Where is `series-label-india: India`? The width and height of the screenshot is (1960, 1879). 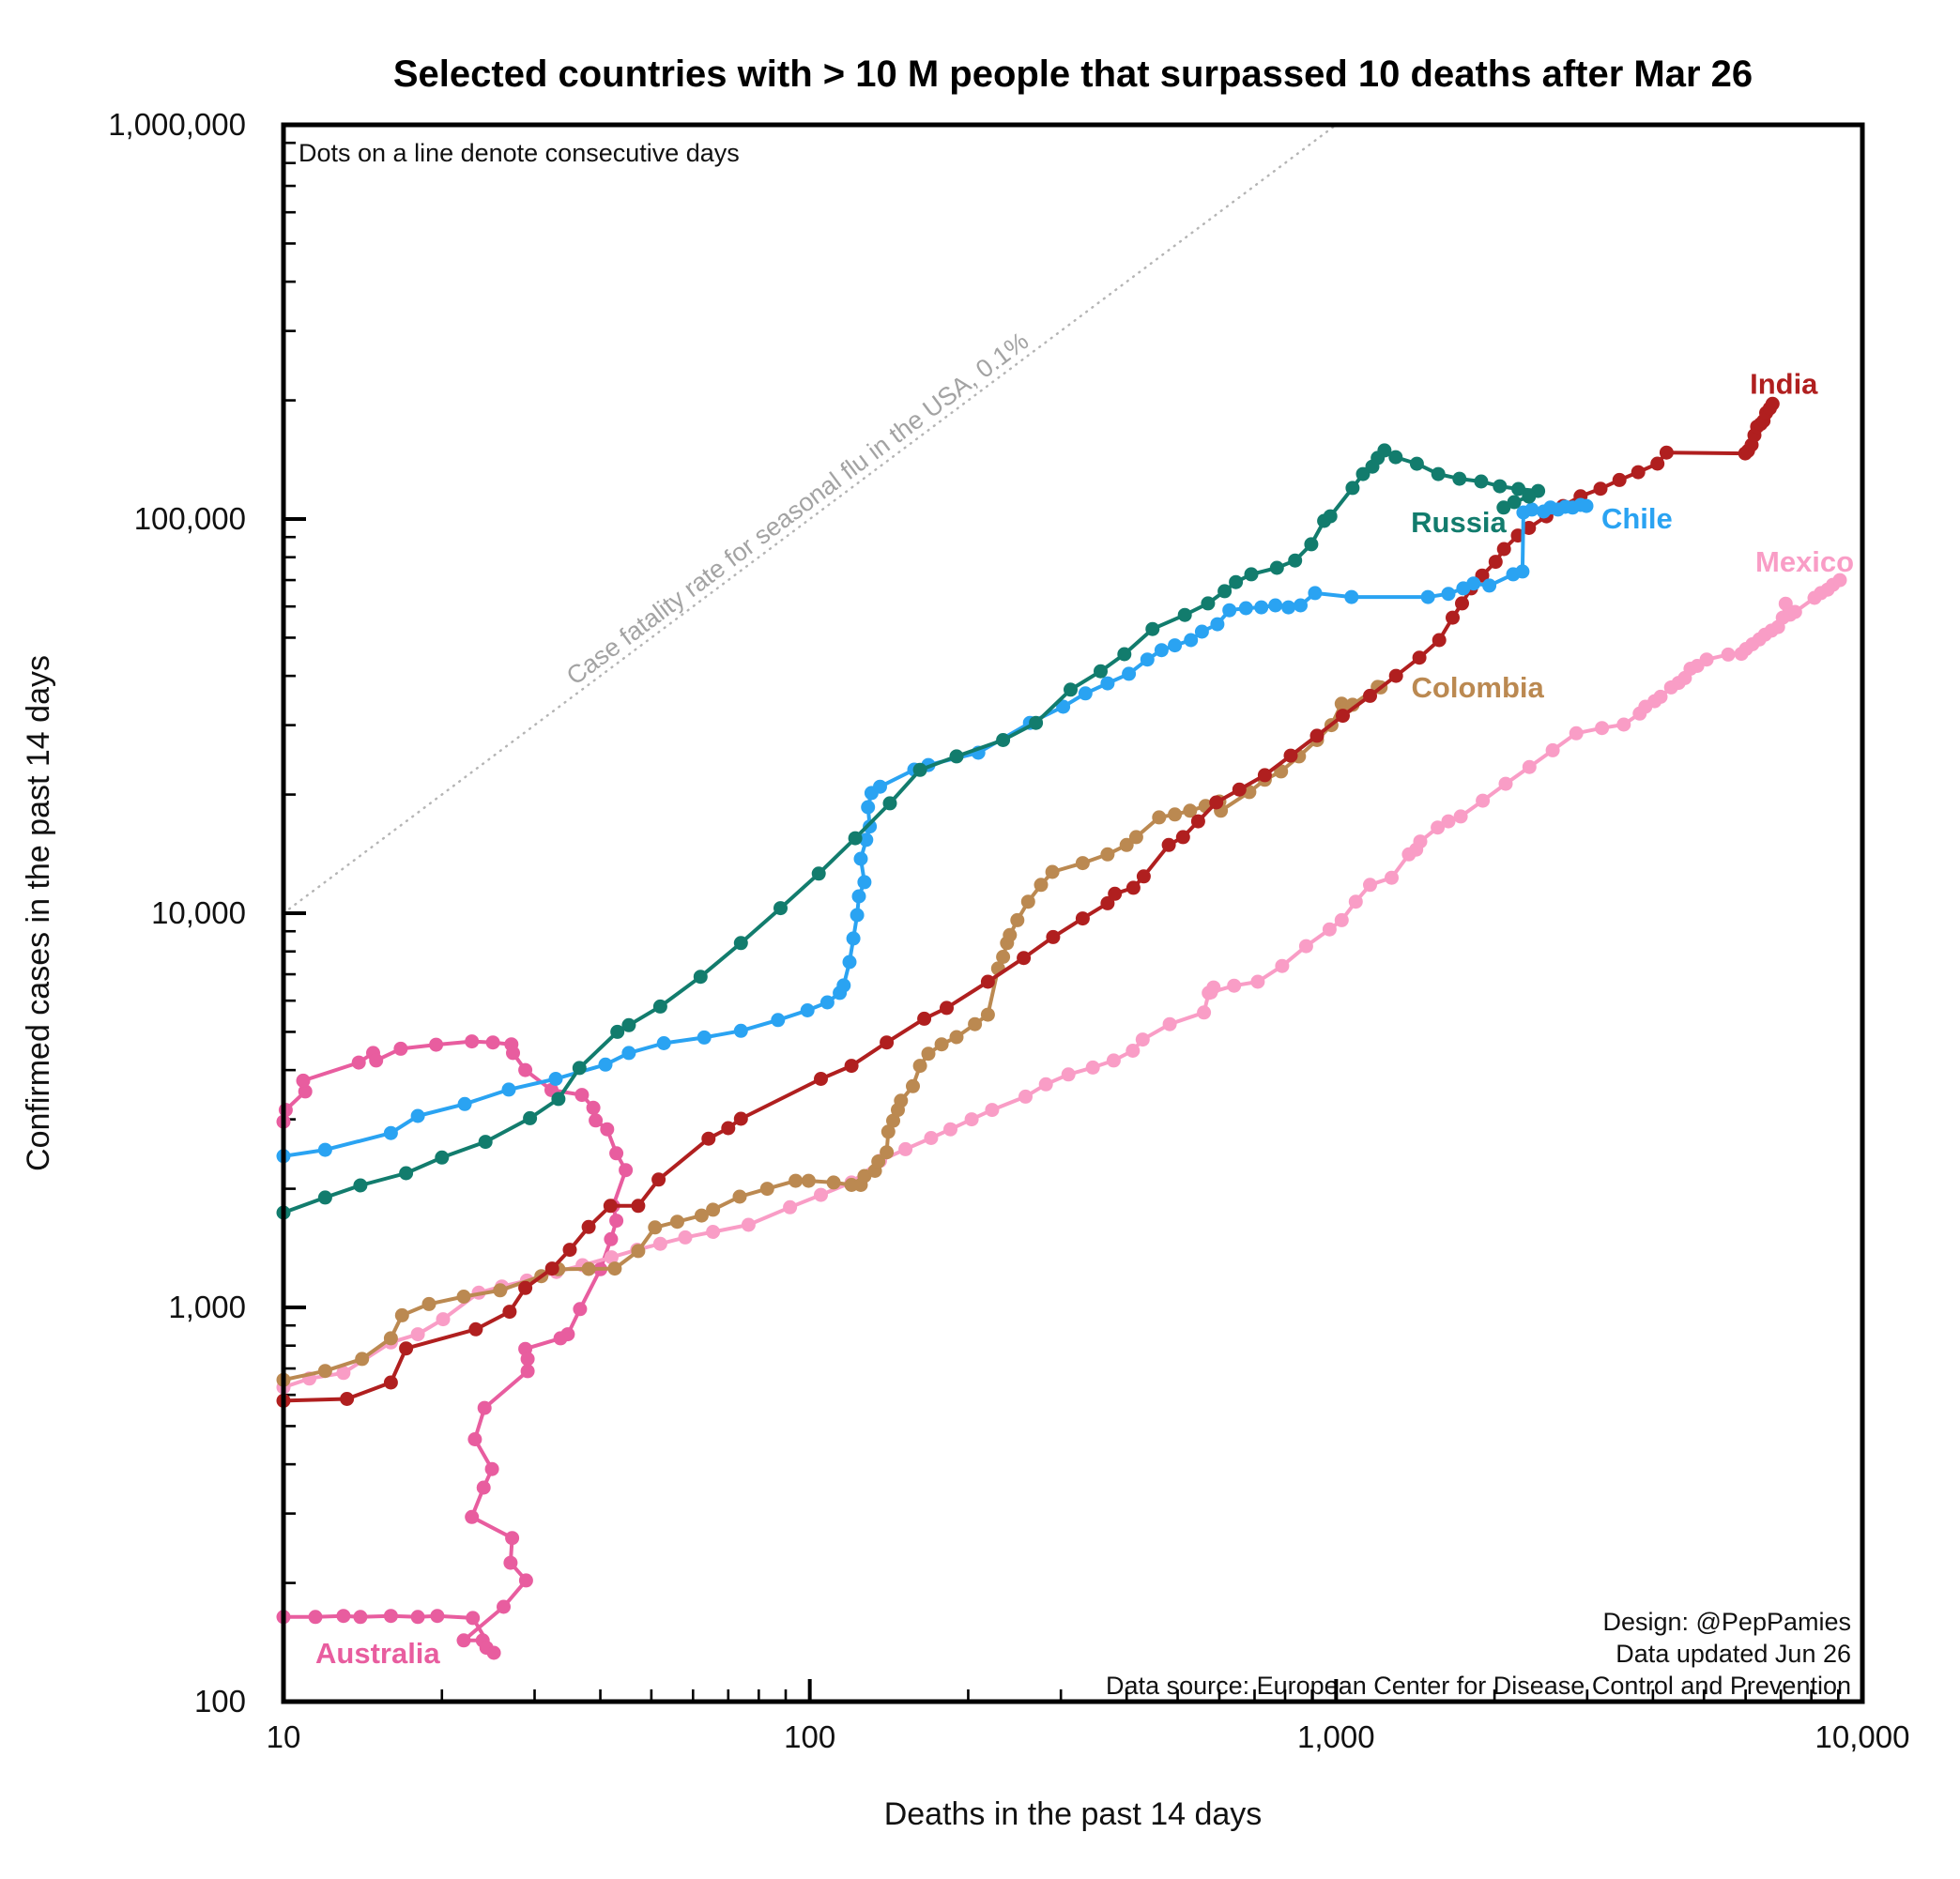 series-label-india: India is located at coordinates (1784, 384).